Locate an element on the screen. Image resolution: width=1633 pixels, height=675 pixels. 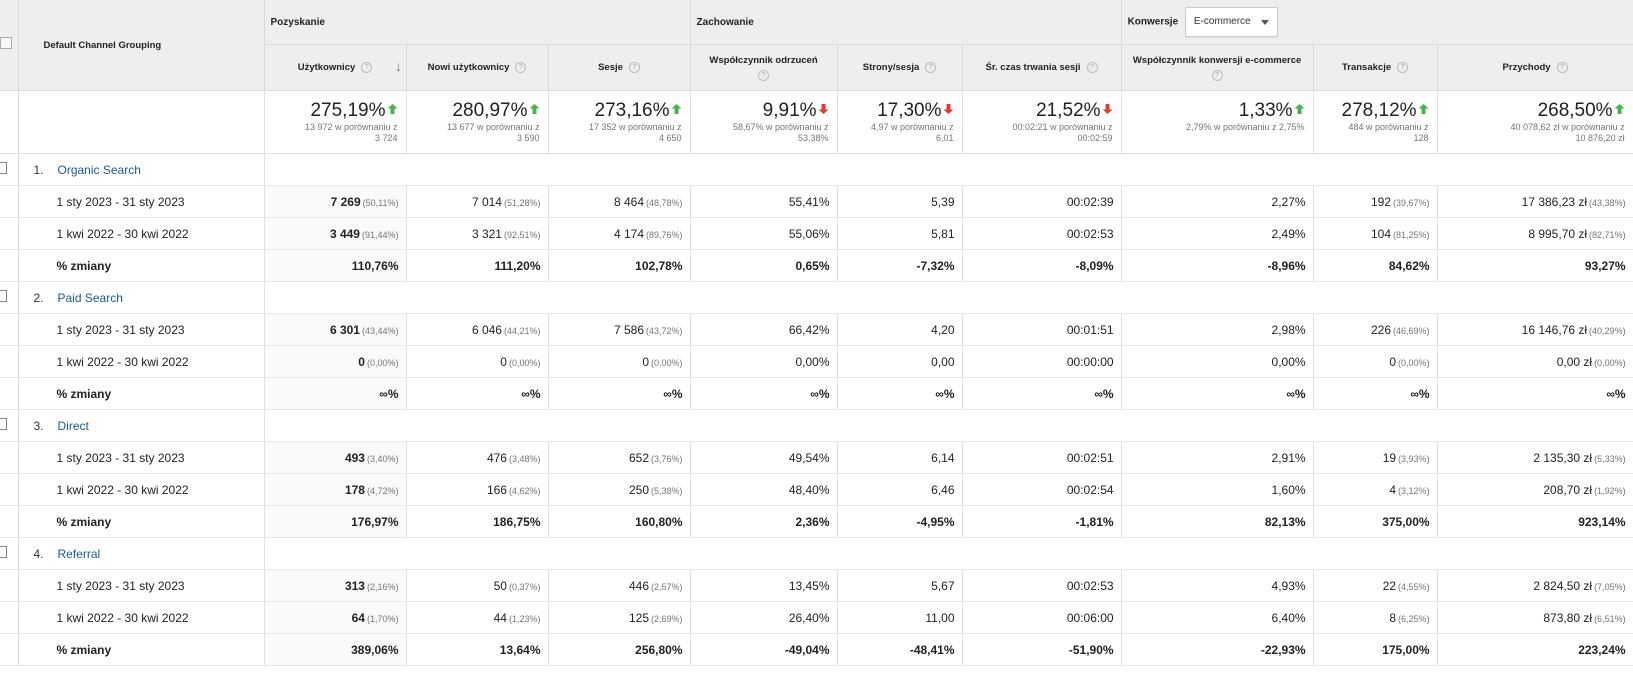
channel-name-cell: 2. Paid Search is located at coordinates (141, 297).